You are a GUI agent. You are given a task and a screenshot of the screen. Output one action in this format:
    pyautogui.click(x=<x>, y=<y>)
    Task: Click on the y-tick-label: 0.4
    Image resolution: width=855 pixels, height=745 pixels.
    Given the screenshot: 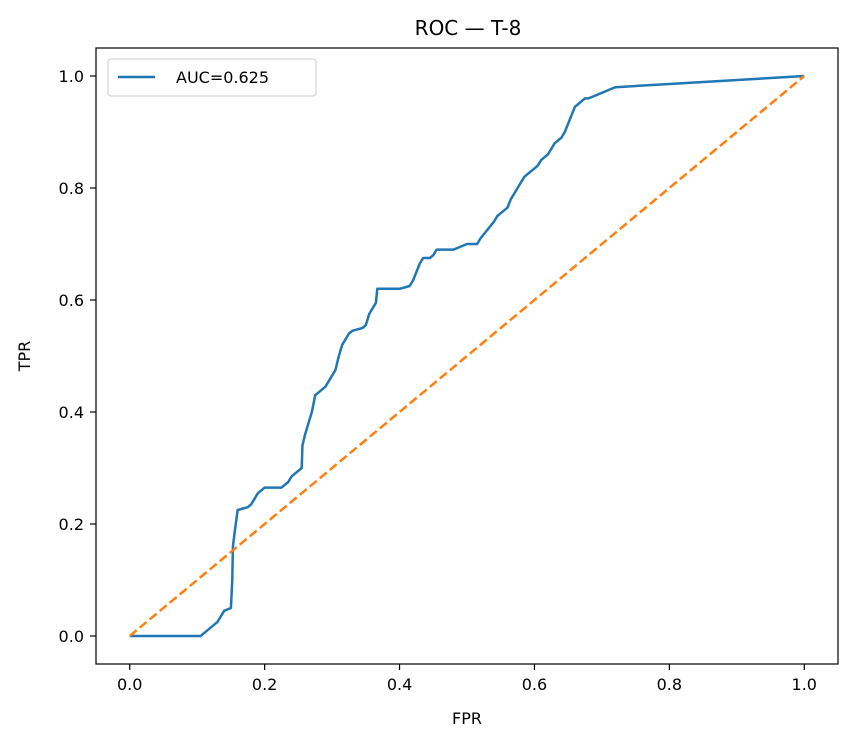 What is the action you would take?
    pyautogui.click(x=71, y=412)
    